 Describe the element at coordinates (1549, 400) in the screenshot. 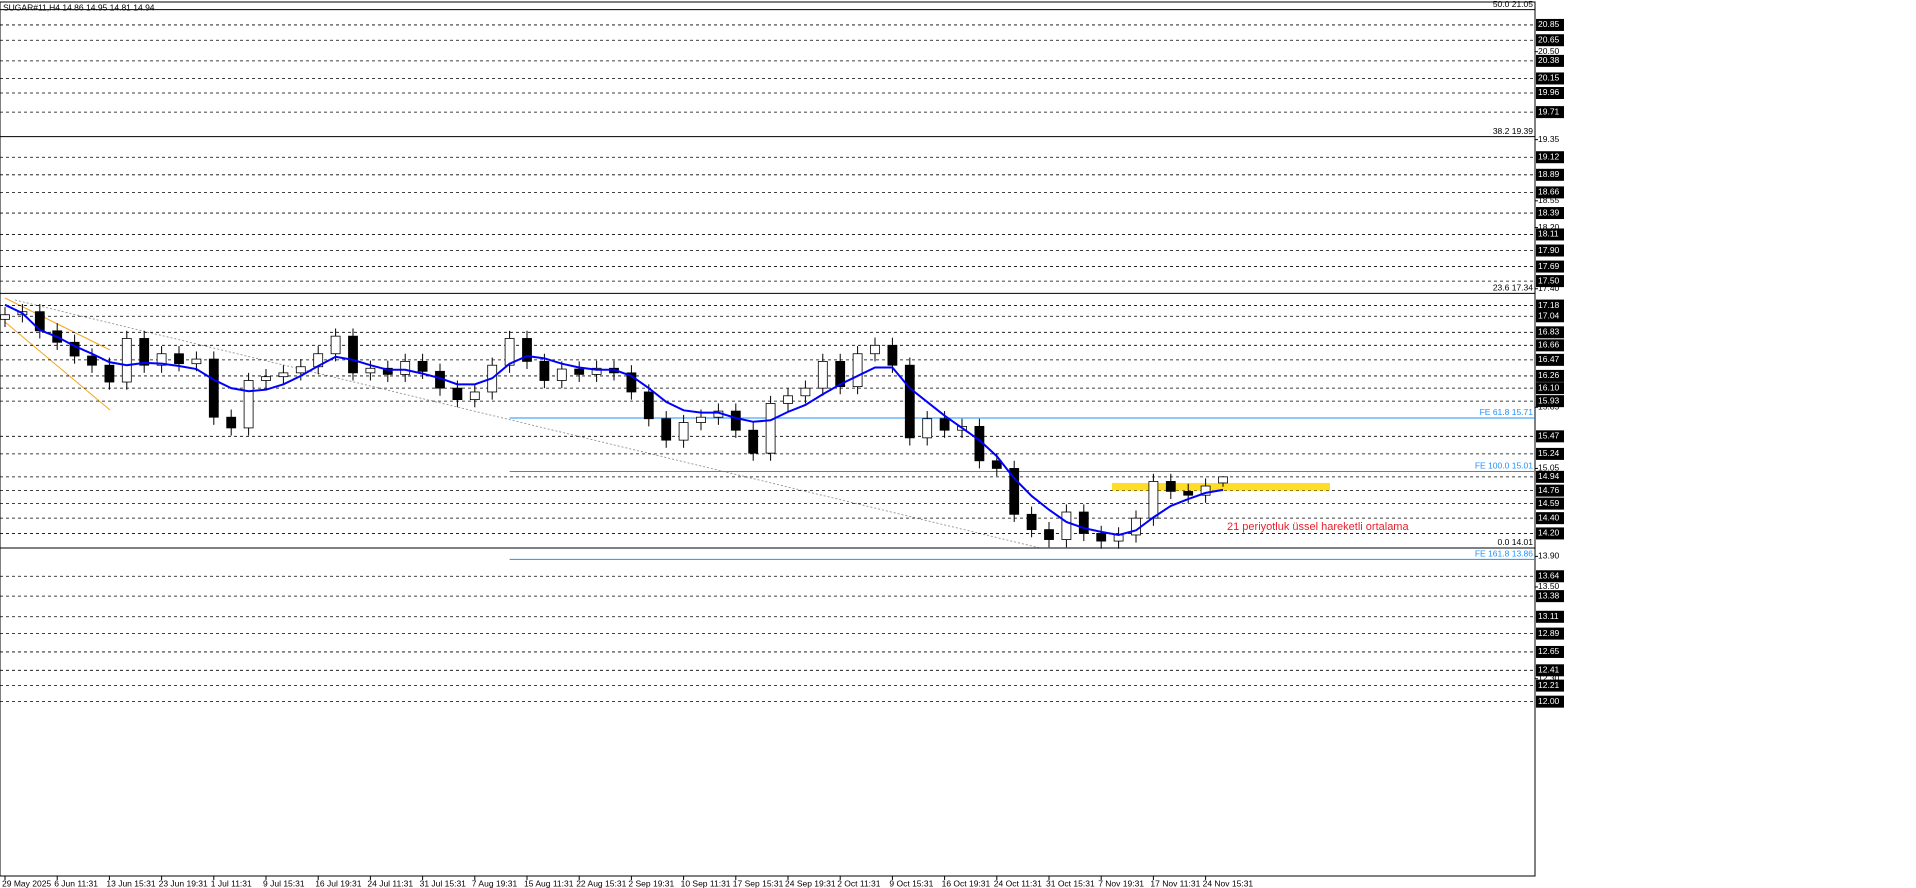

I see `price-label: 15.93` at that location.